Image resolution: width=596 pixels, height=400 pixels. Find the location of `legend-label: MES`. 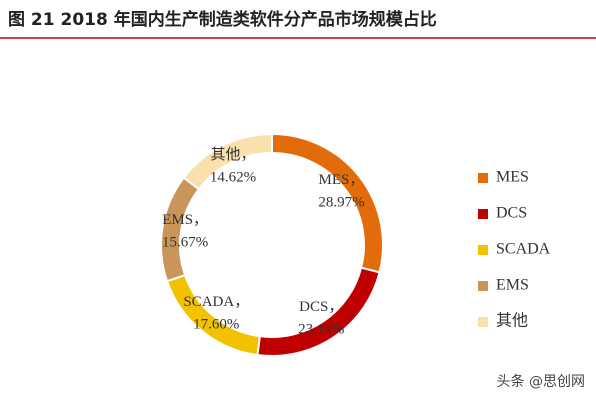

legend-label: MES is located at coordinates (512, 177).